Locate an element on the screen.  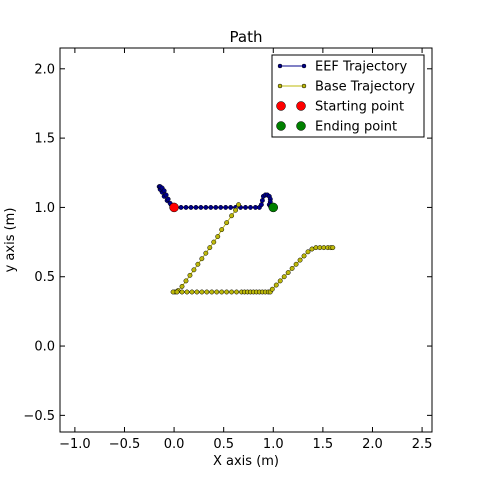
x-tick-label: 2.0 is located at coordinates (372, 444).